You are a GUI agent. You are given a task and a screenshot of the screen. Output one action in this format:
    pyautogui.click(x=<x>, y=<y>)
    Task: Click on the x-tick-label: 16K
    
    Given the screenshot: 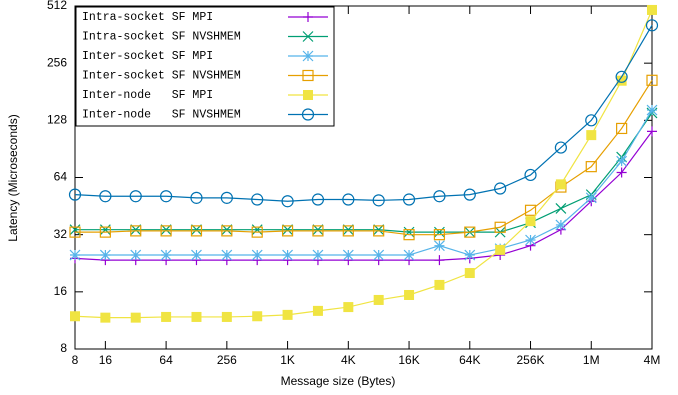 What is the action you would take?
    pyautogui.click(x=408, y=360)
    